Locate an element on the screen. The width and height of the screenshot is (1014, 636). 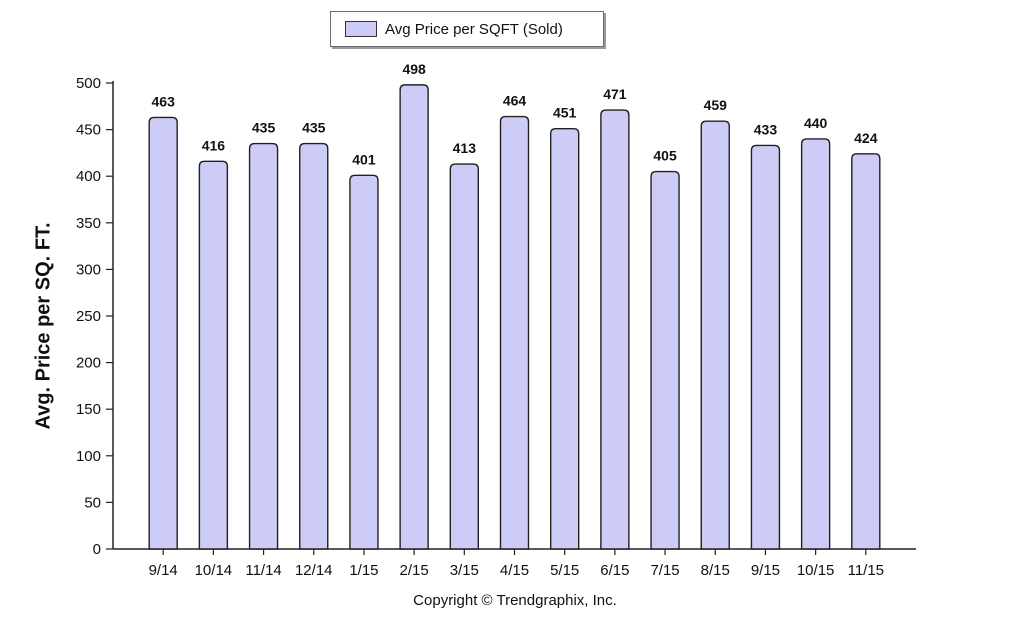
x-tick-label: 11/14 is located at coordinates (263, 570).